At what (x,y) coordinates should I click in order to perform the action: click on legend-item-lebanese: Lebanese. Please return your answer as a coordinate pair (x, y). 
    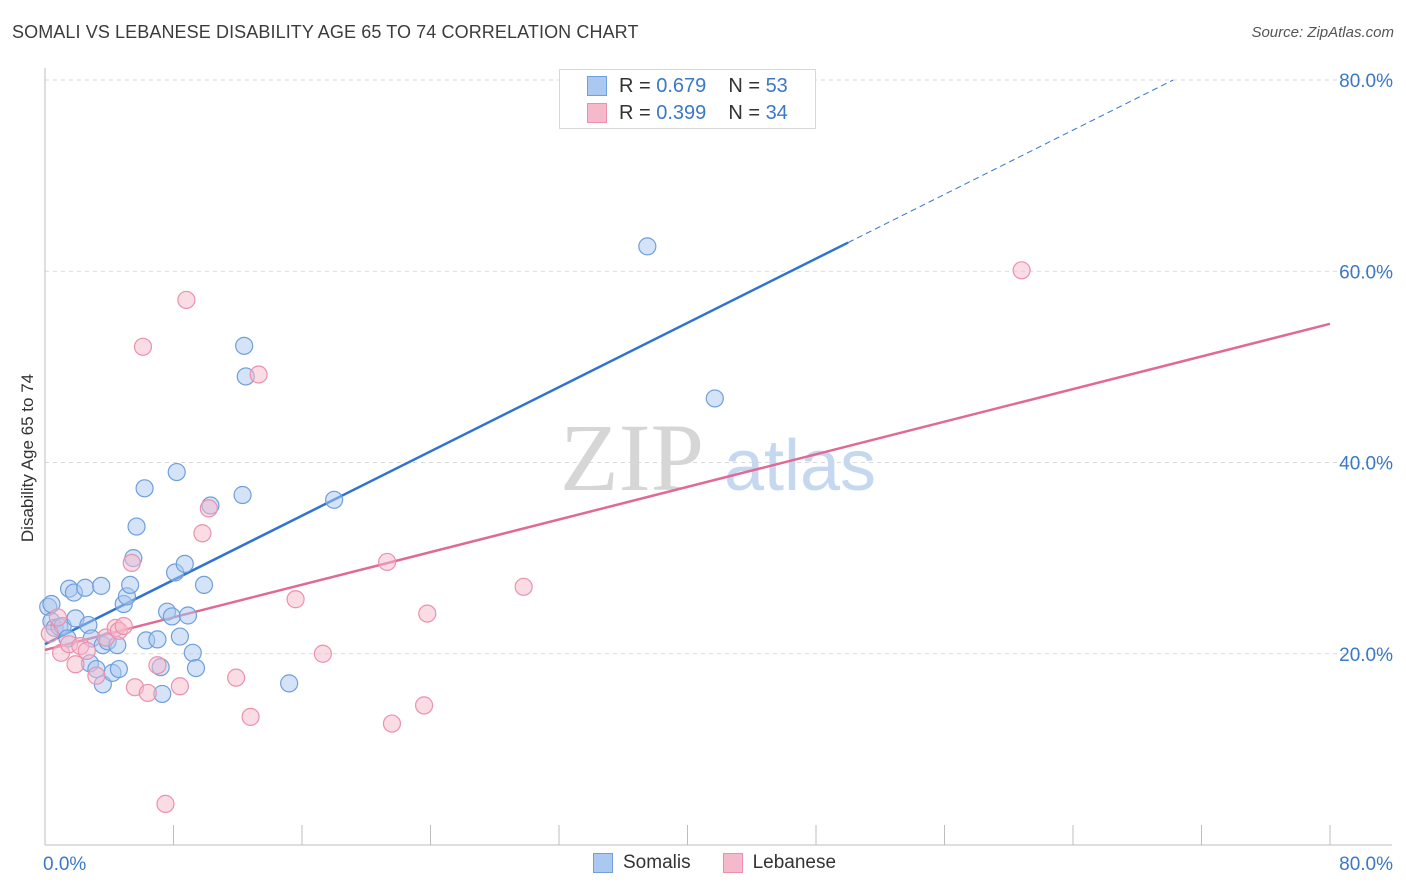
    Looking at the image, I should click on (779, 863).